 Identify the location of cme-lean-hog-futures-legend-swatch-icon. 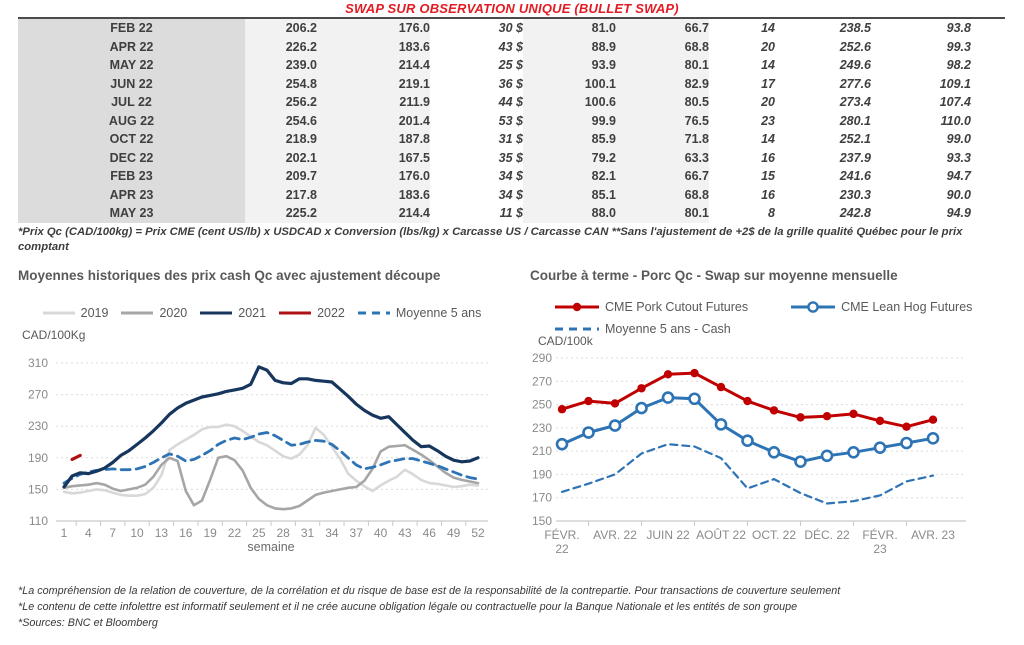
(813, 307).